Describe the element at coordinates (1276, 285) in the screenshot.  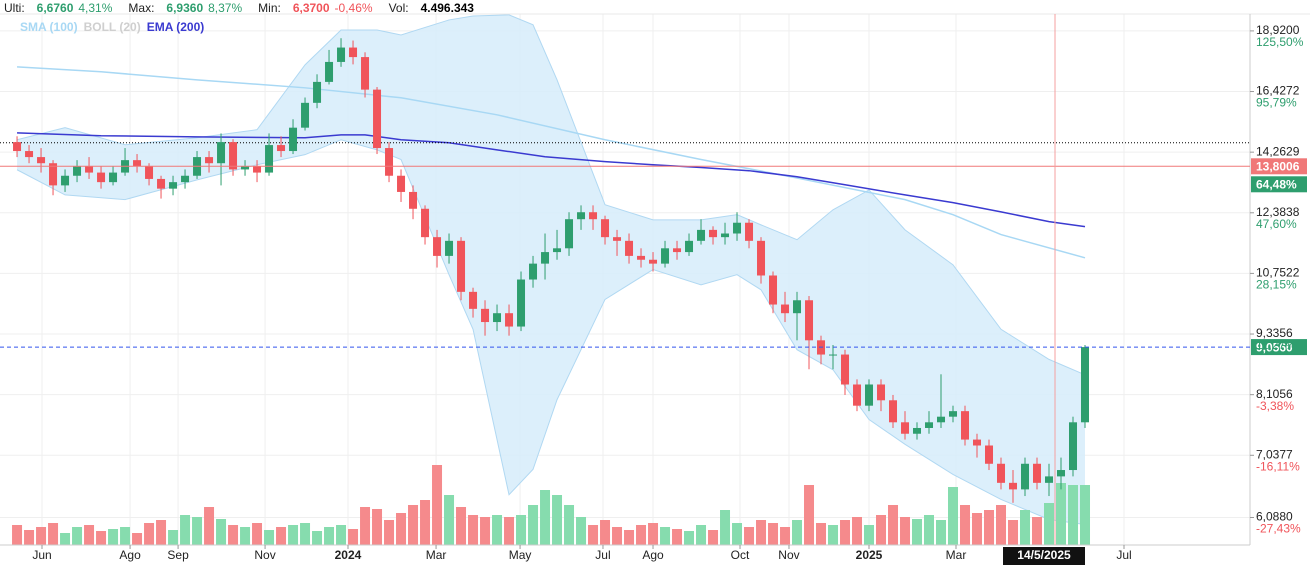
I see `y2-tick-label: 28,15%` at that location.